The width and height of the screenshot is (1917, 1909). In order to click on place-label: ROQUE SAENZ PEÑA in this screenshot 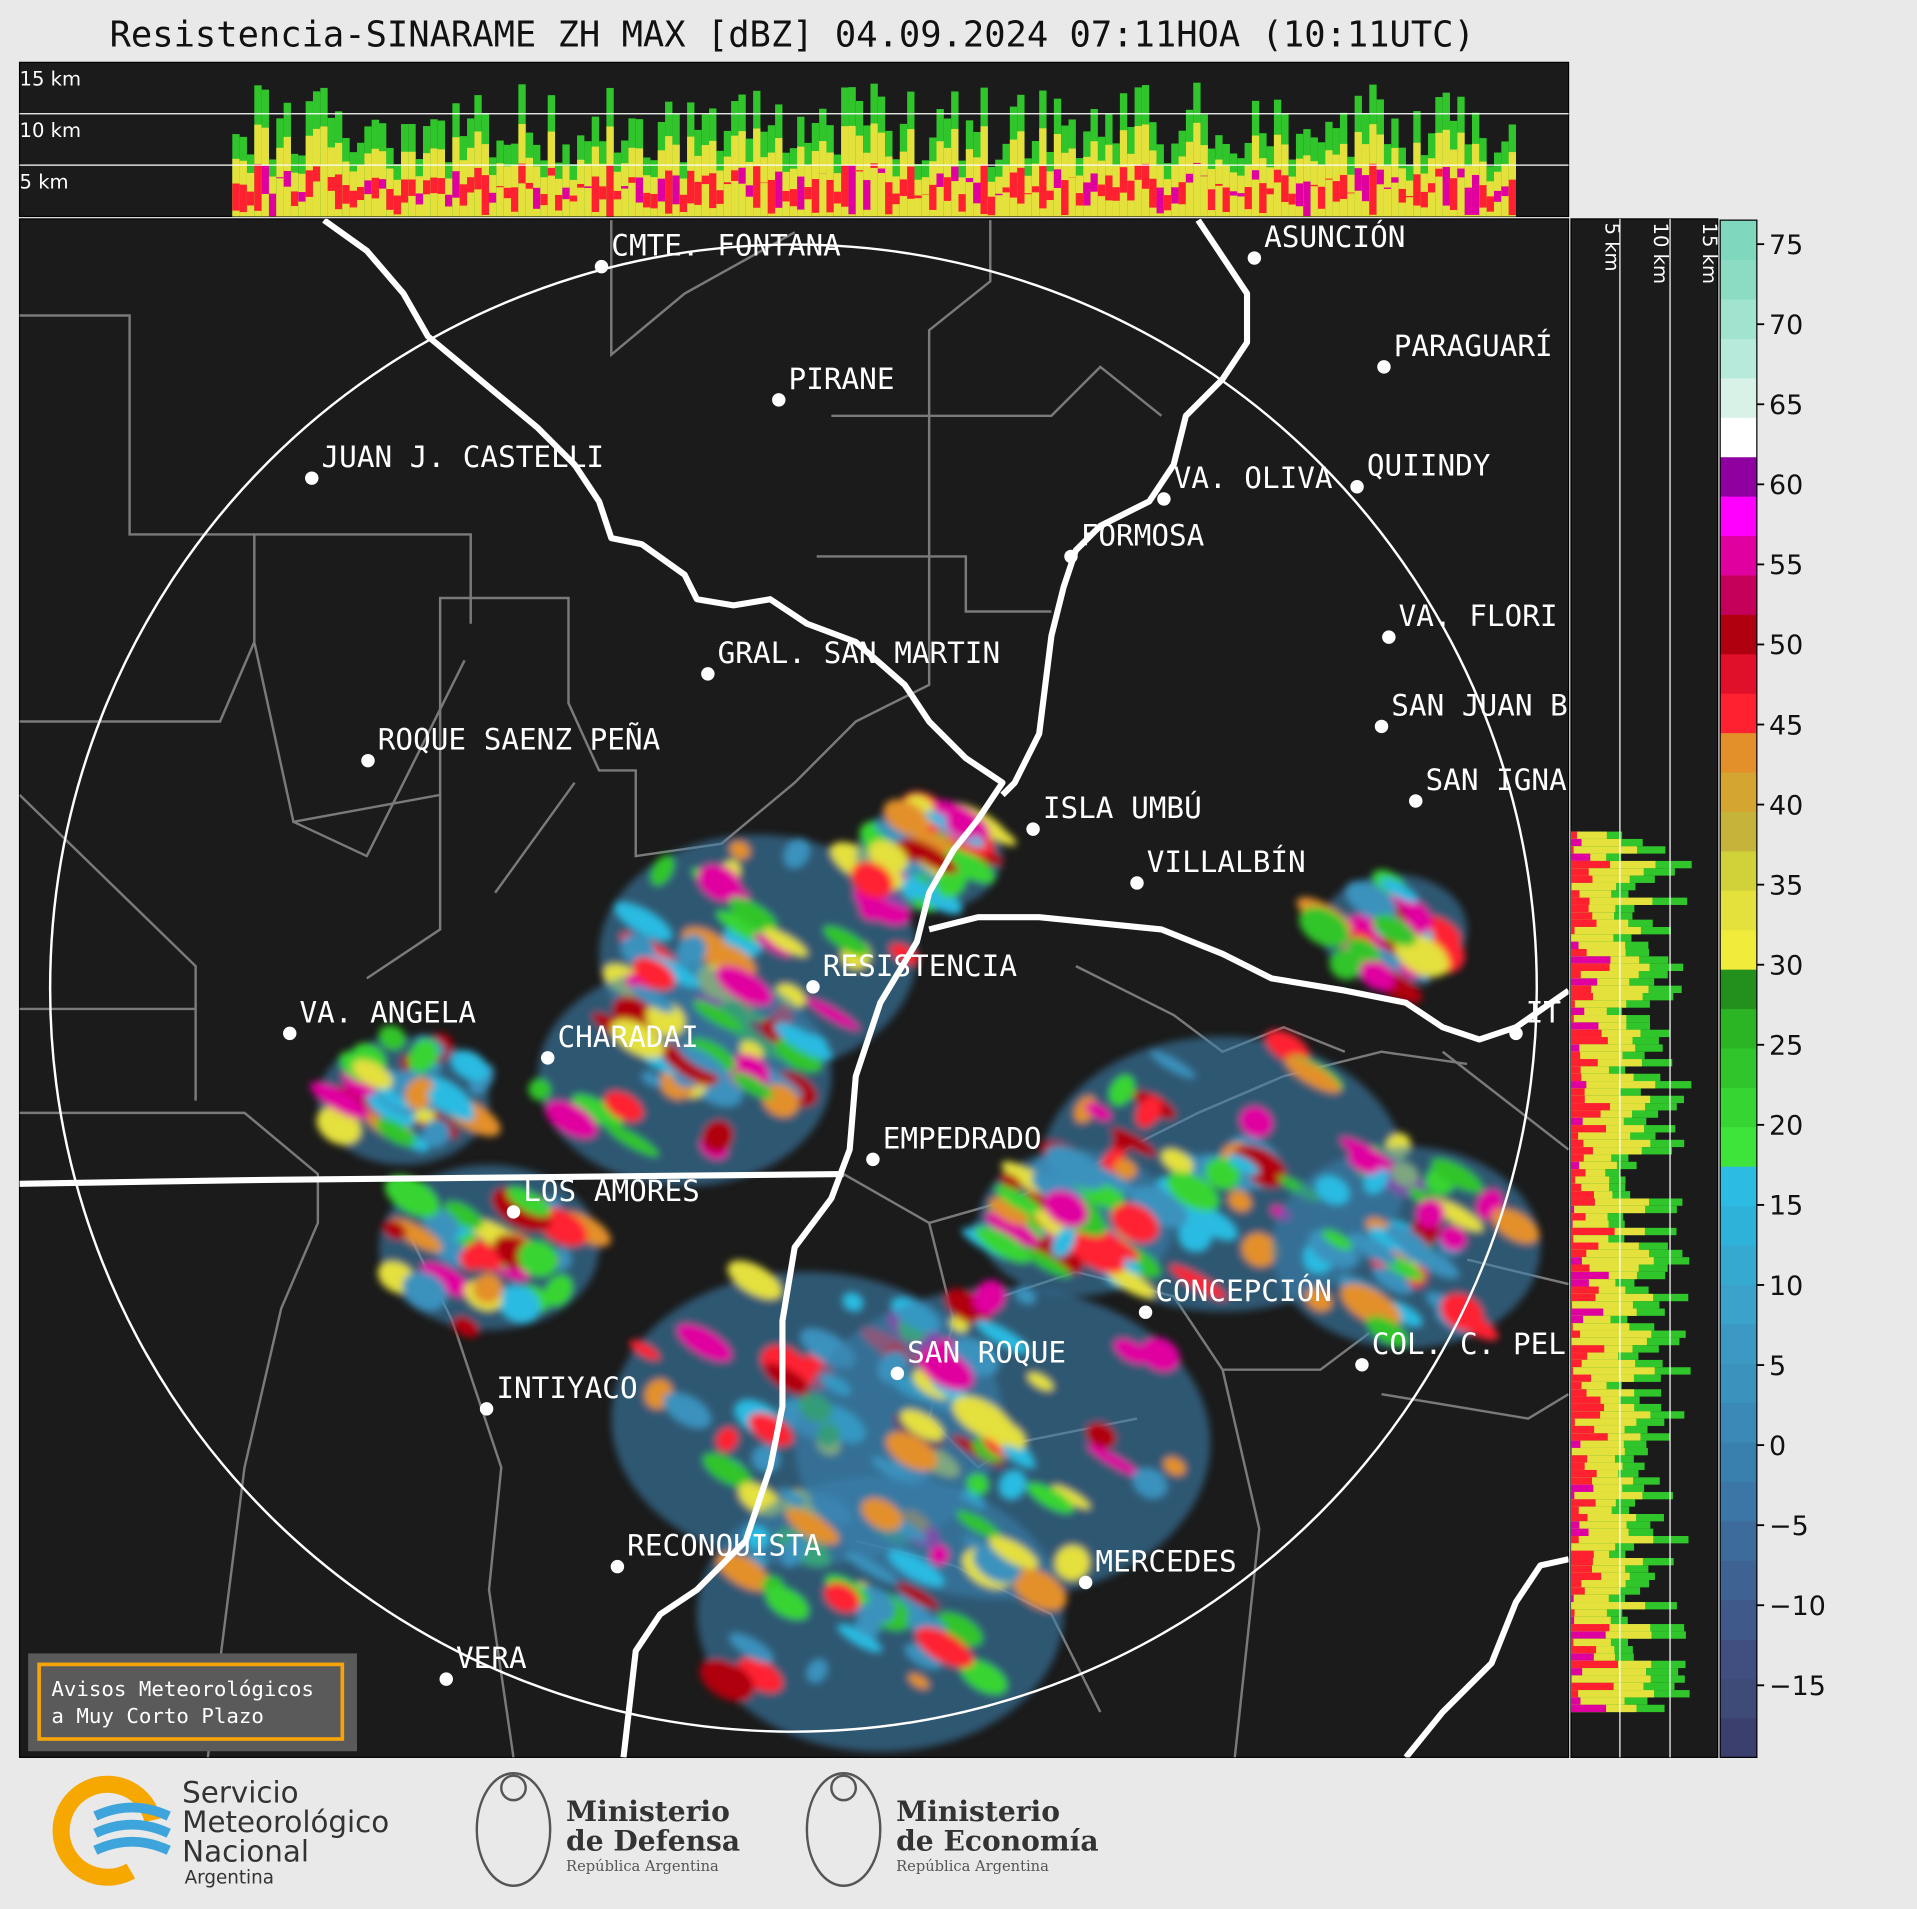, I will do `click(519, 739)`.